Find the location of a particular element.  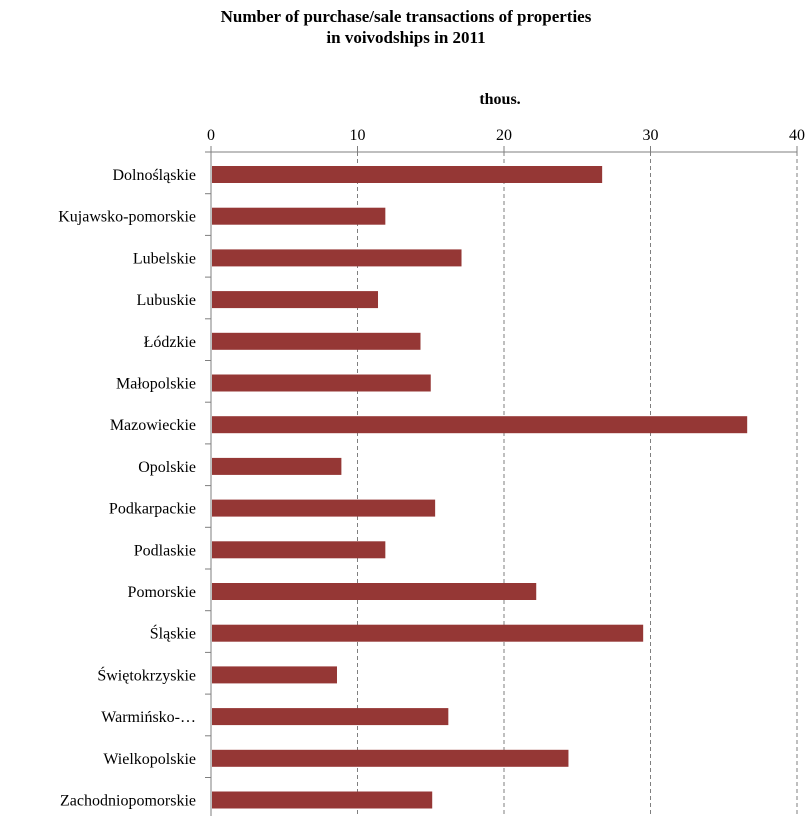

category-label: Mazowieckie is located at coordinates (153, 425).